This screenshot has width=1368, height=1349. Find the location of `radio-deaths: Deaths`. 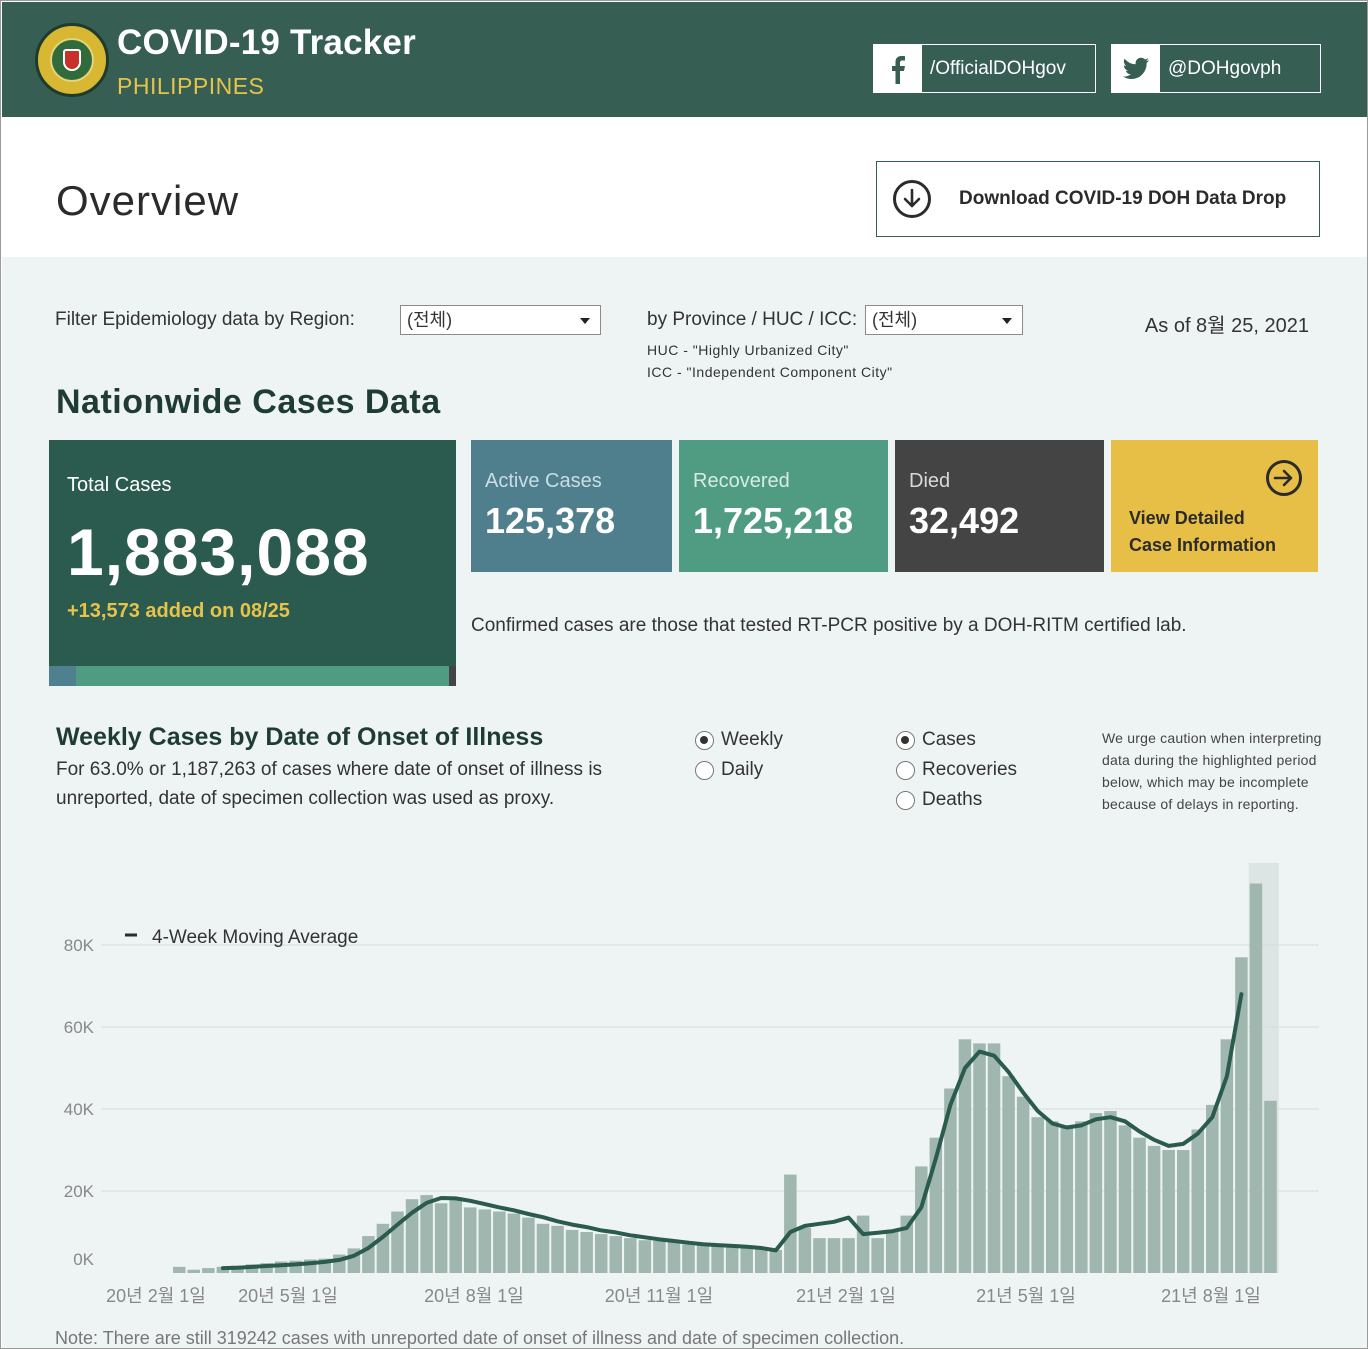

radio-deaths: Deaths is located at coordinates (939, 800).